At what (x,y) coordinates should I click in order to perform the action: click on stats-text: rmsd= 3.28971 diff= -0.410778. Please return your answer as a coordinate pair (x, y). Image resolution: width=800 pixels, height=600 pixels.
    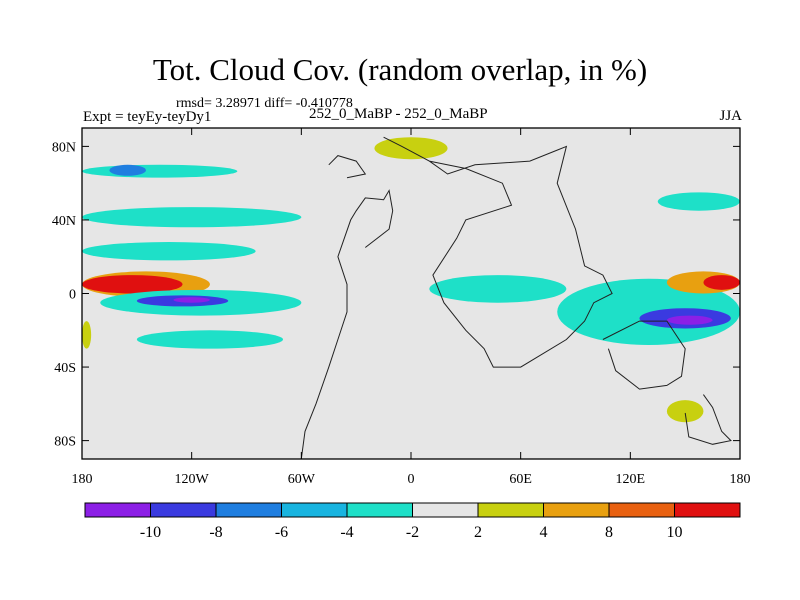
    Looking at the image, I should click on (264, 103).